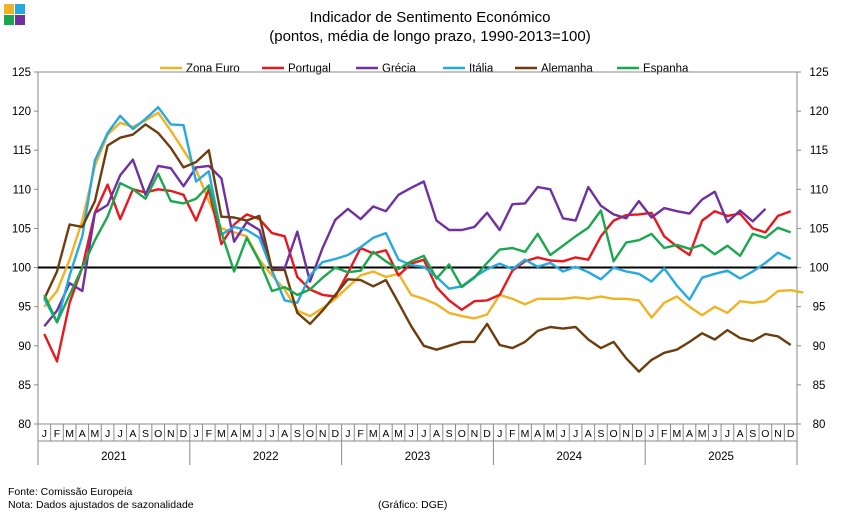 This screenshot has height=518, width=843. Describe the element at coordinates (567, 69) in the screenshot. I see `legend-label-alemanha: Alemanha` at that location.